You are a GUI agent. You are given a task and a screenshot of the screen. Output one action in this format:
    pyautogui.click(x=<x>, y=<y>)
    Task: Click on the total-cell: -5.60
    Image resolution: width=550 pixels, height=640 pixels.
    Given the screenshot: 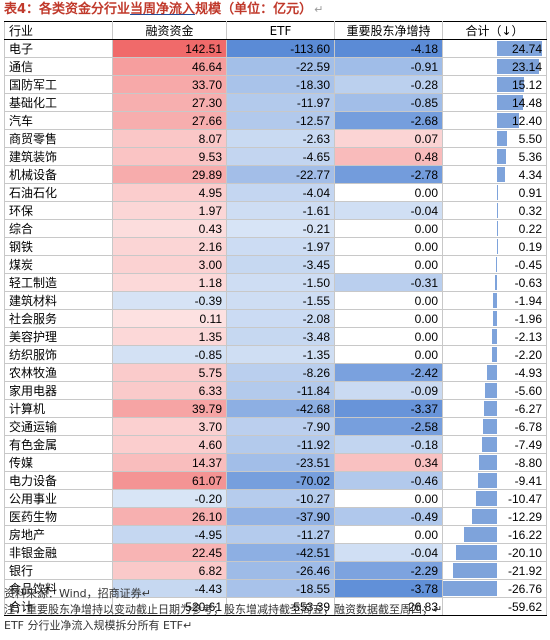 What is the action you would take?
    pyautogui.click(x=494, y=390)
    